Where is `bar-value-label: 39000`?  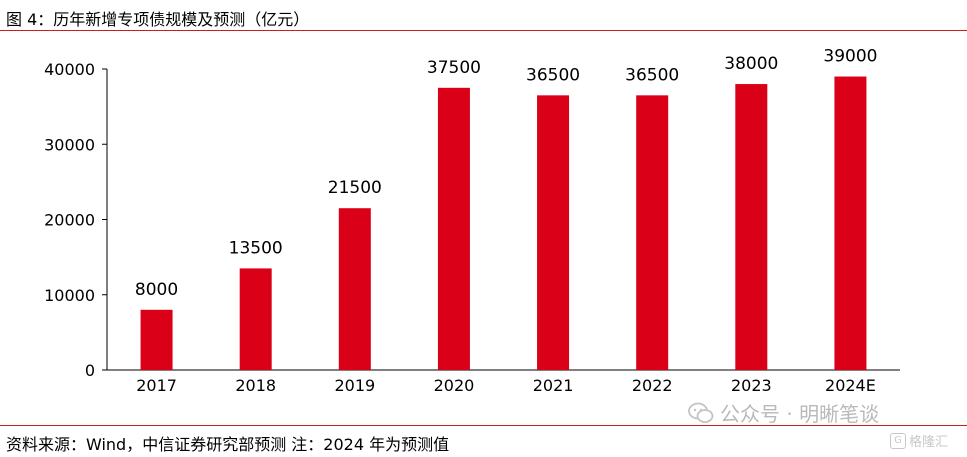 bar-value-label: 39000 is located at coordinates (850, 57).